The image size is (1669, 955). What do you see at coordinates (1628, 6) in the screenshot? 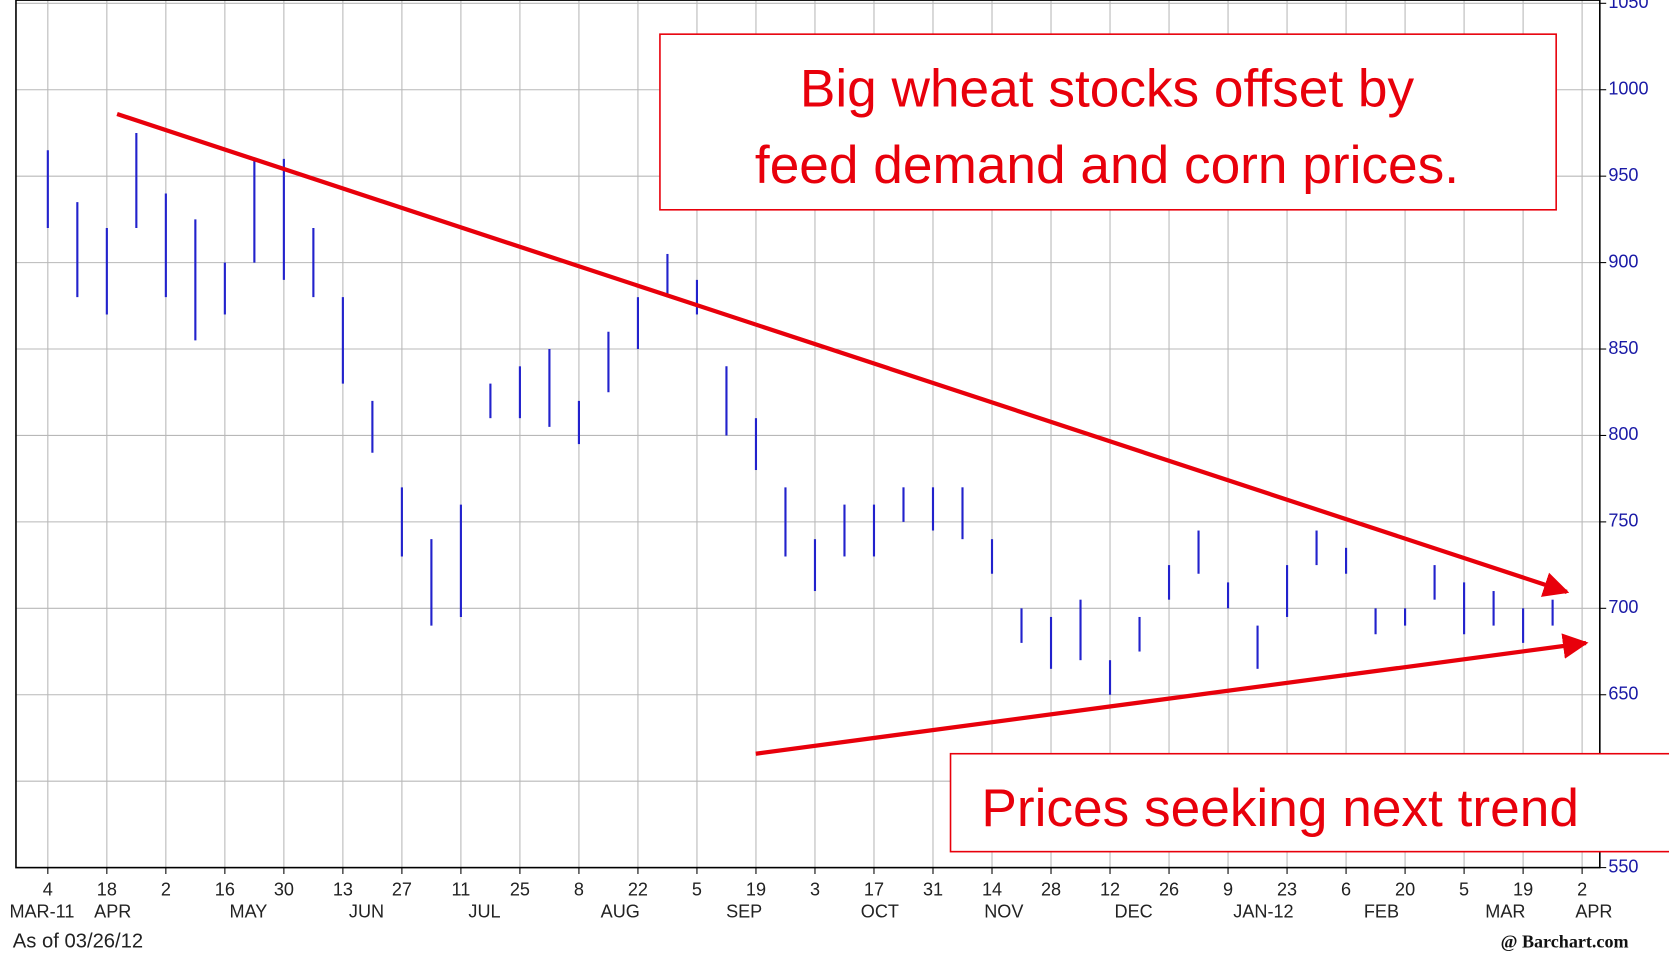
I see `y-tick-label: 1050` at bounding box center [1628, 6].